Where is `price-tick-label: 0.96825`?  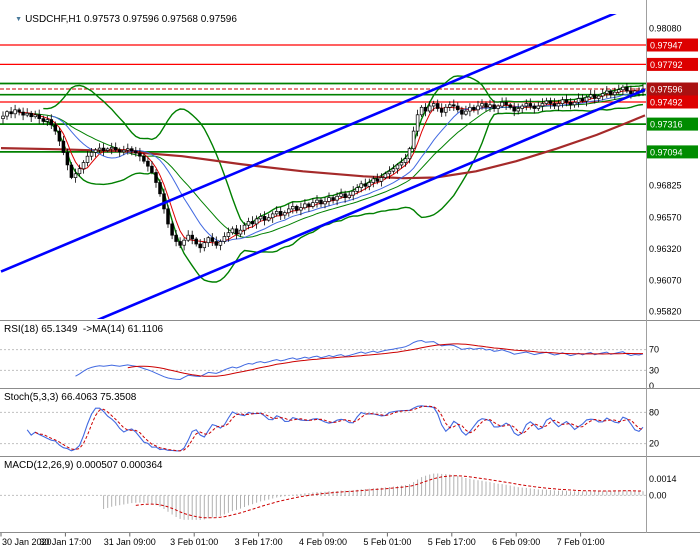 price-tick-label: 0.96825 is located at coordinates (665, 186).